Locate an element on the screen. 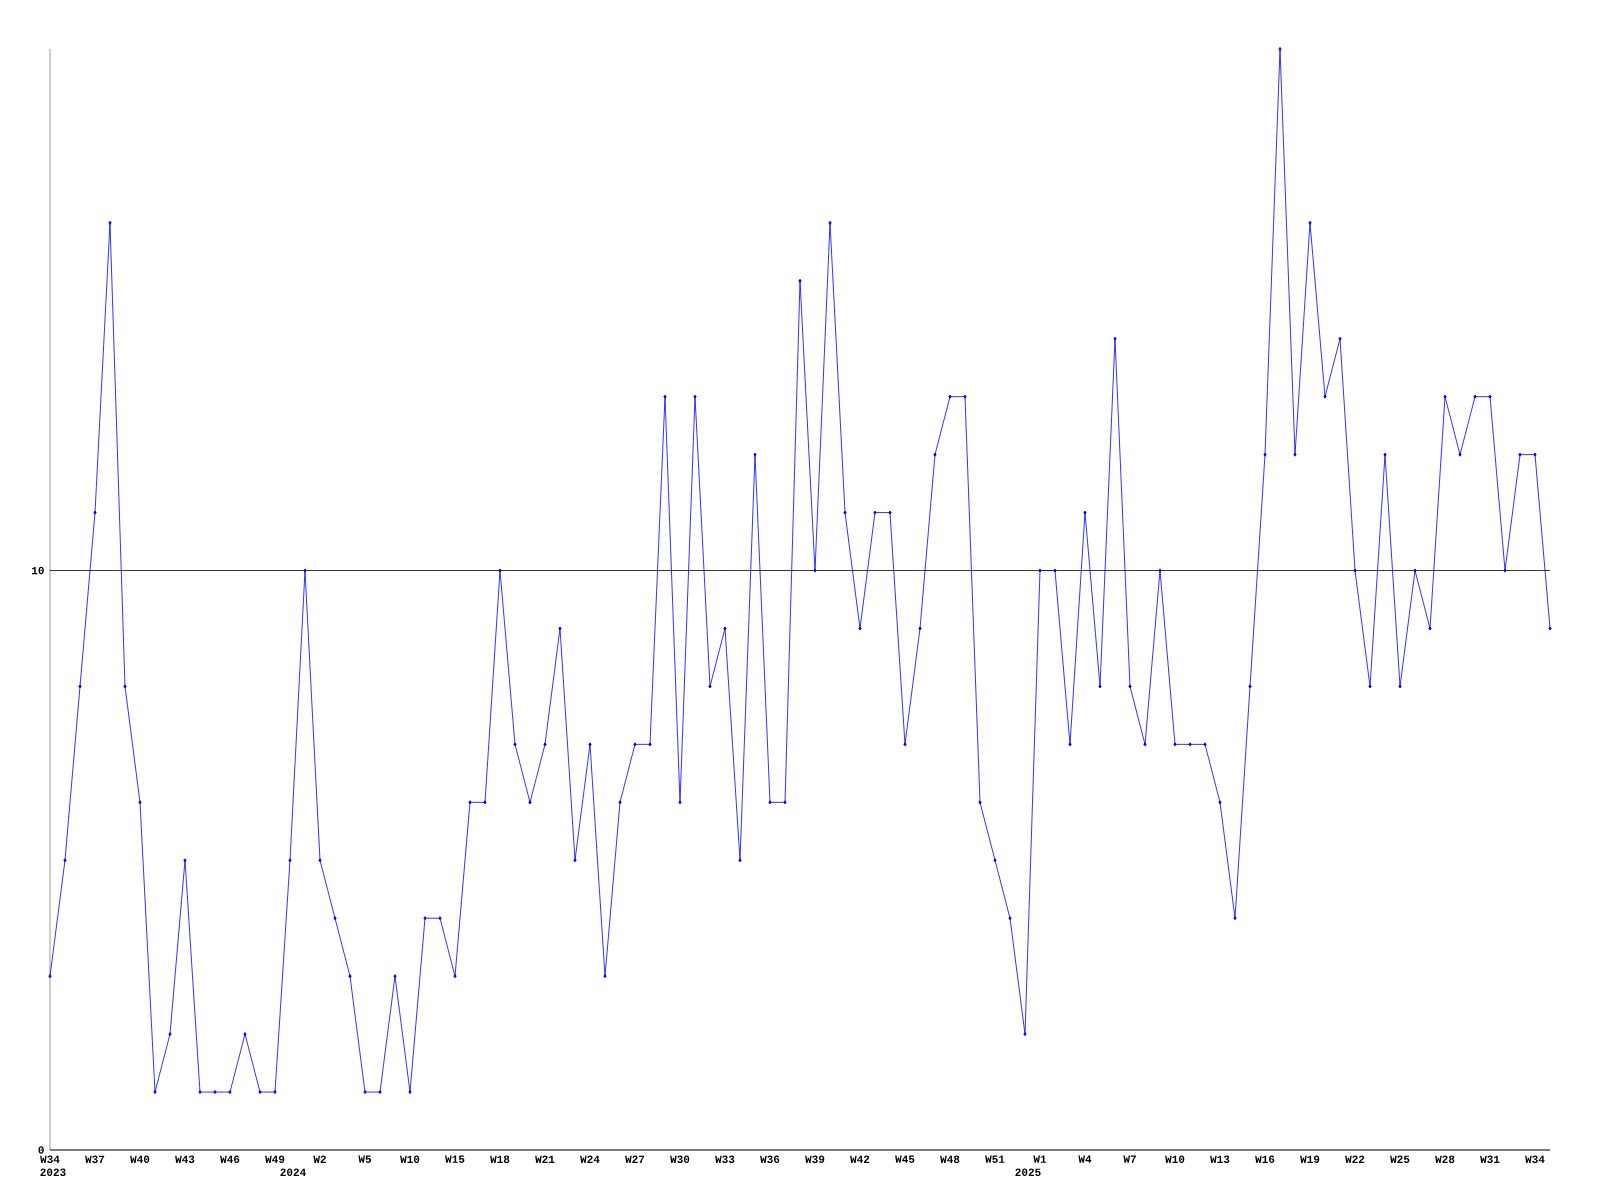 The image size is (1600, 1200). x-tick-label: W4 is located at coordinates (1085, 1159).